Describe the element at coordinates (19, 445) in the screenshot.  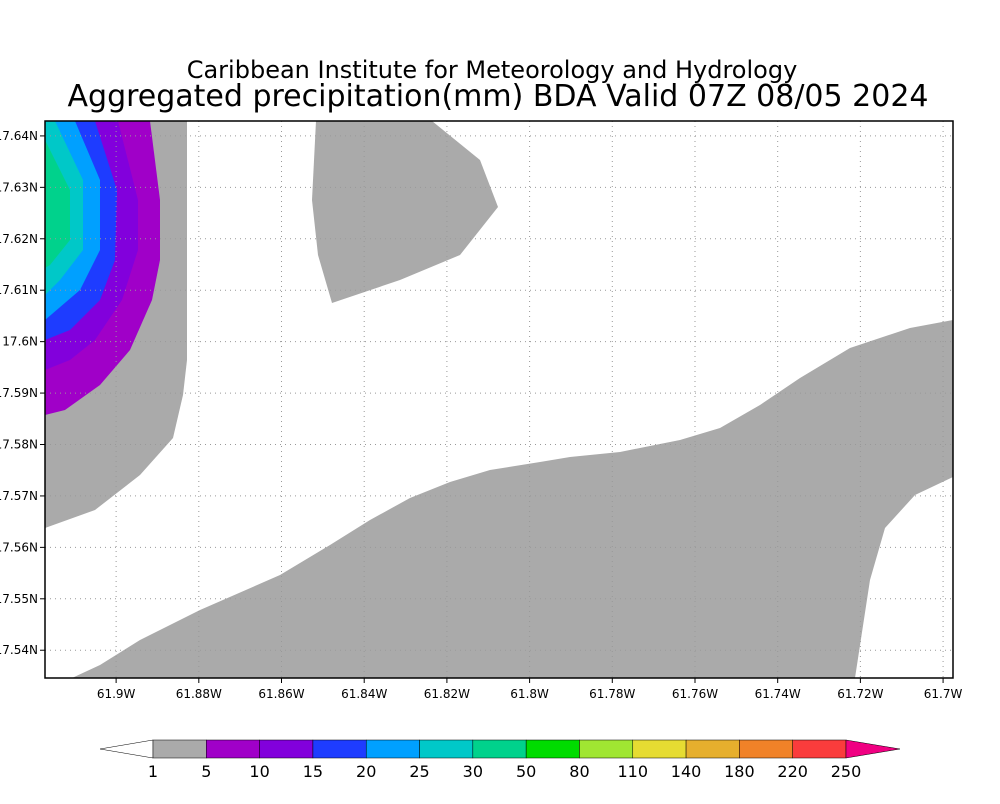
I see `y-tick-label: 17.58N` at that location.